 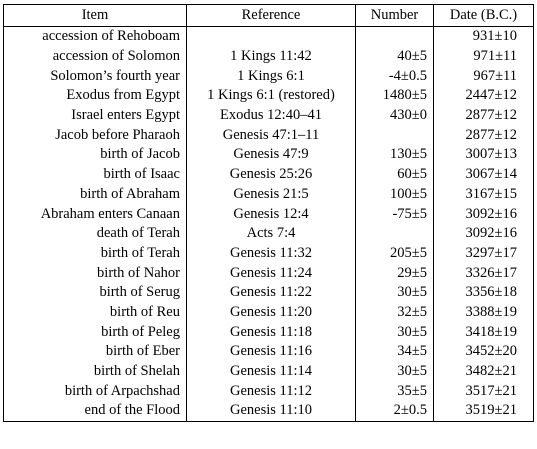 What do you see at coordinates (142, 351) in the screenshot?
I see `table-cell: birth of Eber` at bounding box center [142, 351].